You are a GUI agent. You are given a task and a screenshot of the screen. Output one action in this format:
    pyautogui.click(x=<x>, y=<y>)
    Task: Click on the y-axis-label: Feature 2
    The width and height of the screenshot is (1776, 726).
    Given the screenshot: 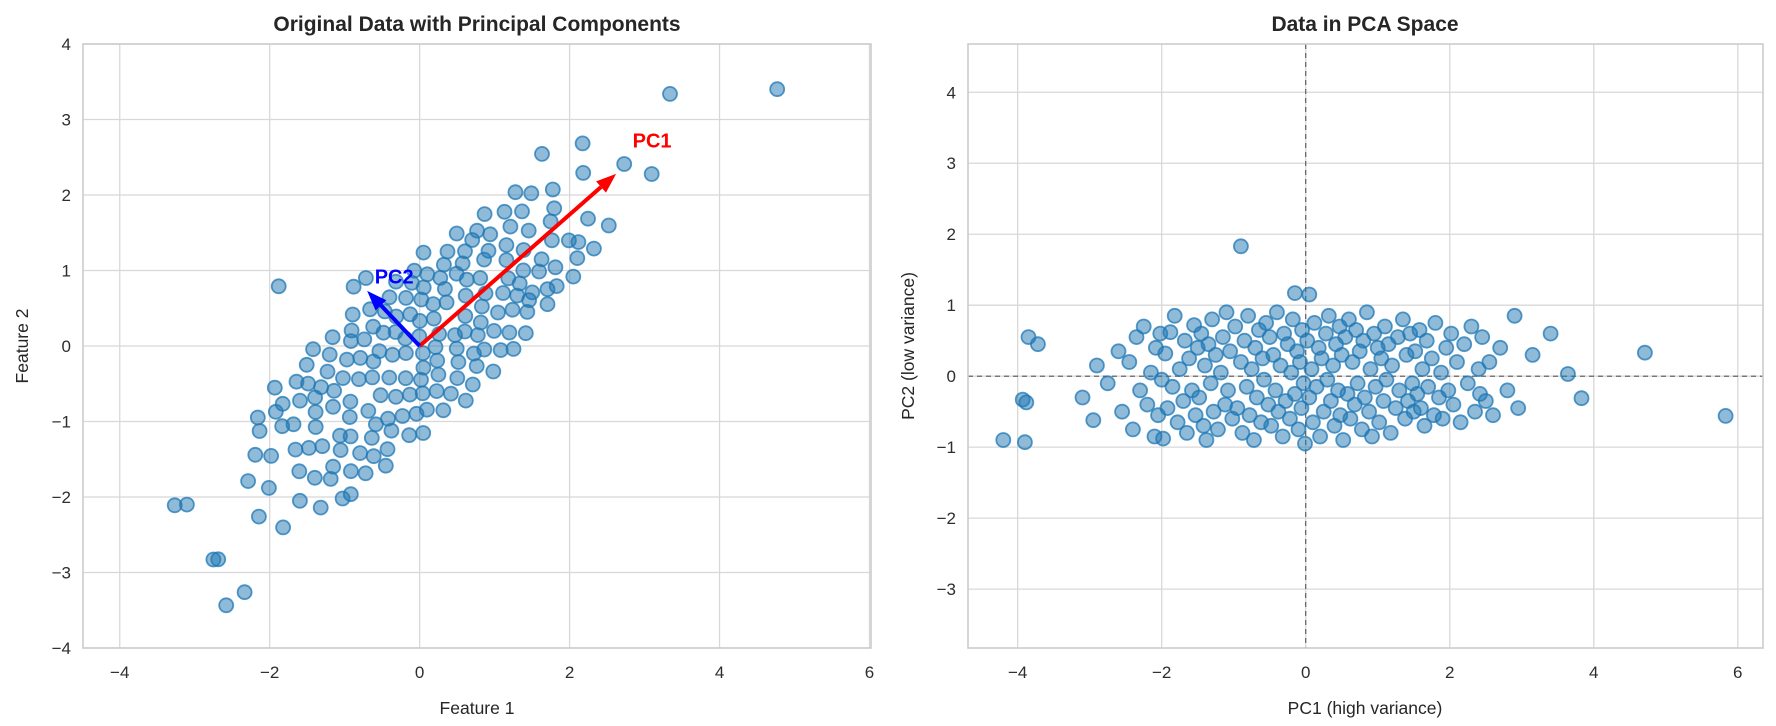 What is the action you would take?
    pyautogui.click(x=22, y=346)
    